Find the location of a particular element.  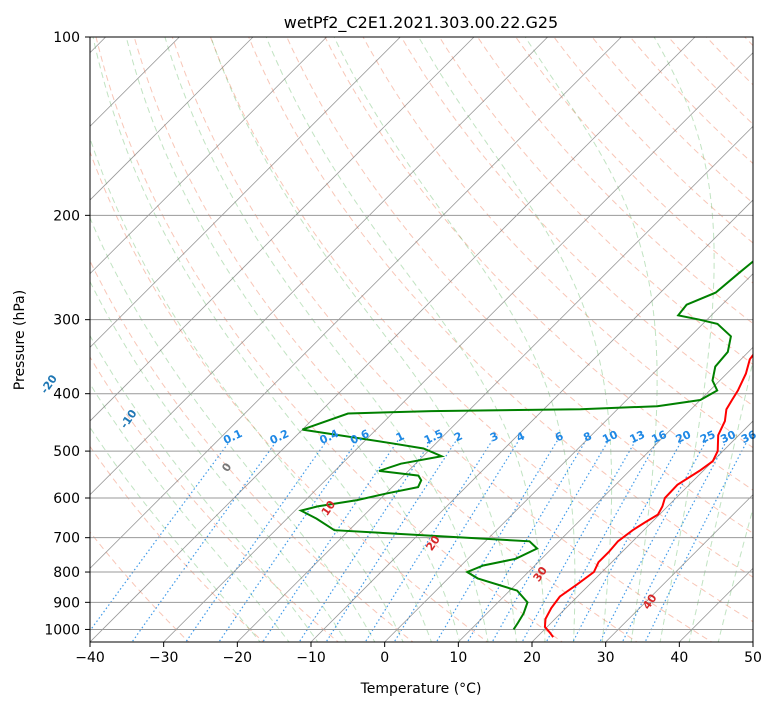

mixing-ratio-label: 4 is located at coordinates (520, 436).